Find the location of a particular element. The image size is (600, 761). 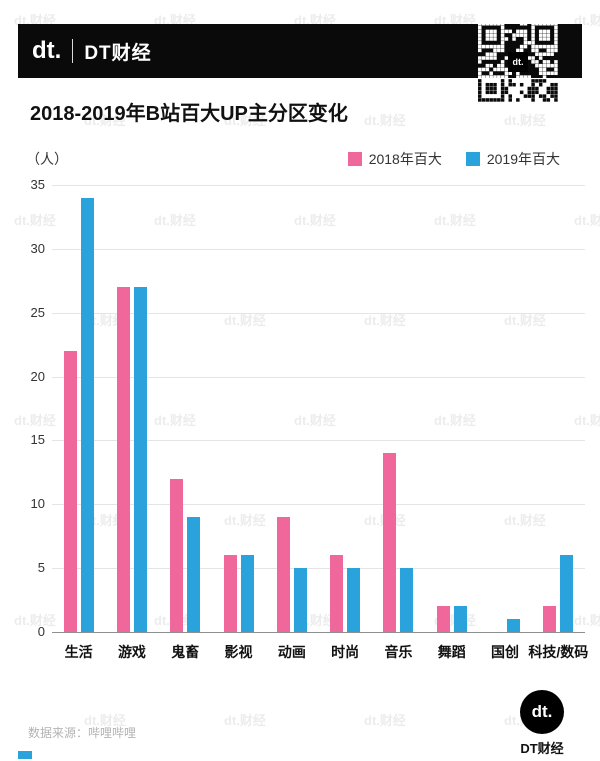

dt-logo: dt. is located at coordinates (47, 50).